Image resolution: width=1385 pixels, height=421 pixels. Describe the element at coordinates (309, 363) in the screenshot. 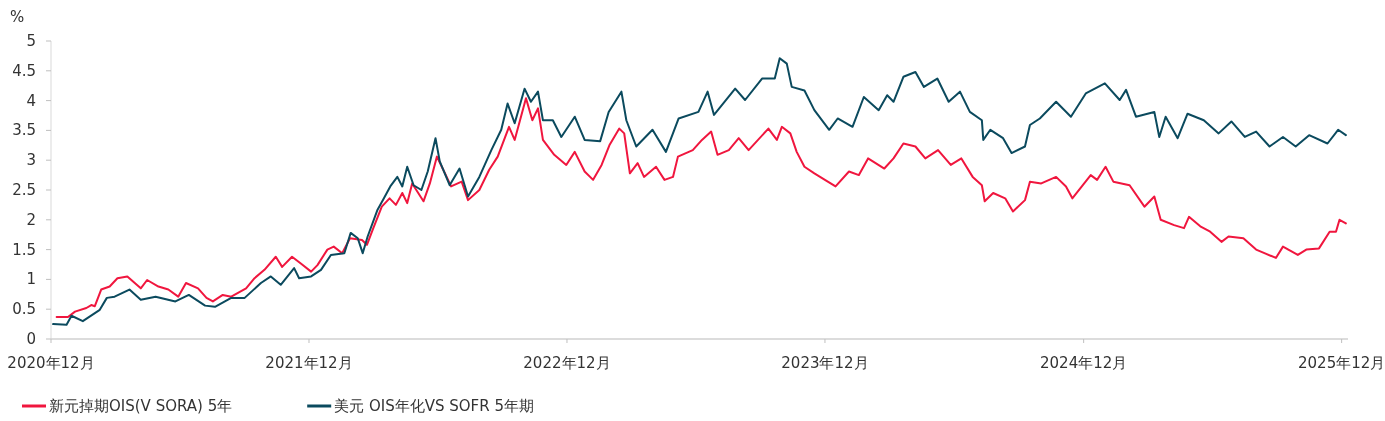

I see `x-tick-label: 2021年12月` at that location.